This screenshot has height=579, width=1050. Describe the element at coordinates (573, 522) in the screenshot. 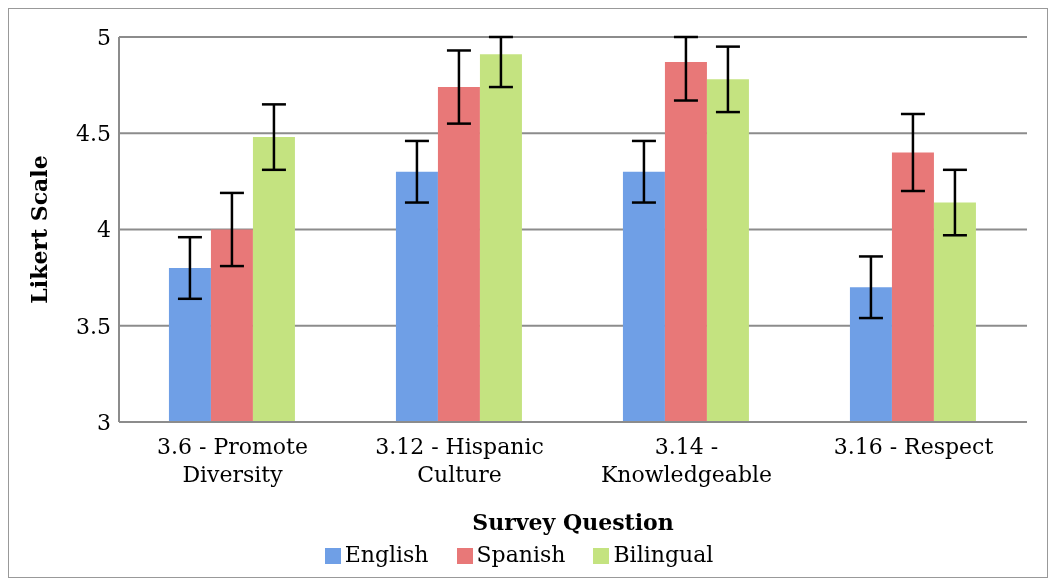

I see `x-axis-title: Survey Question` at that location.